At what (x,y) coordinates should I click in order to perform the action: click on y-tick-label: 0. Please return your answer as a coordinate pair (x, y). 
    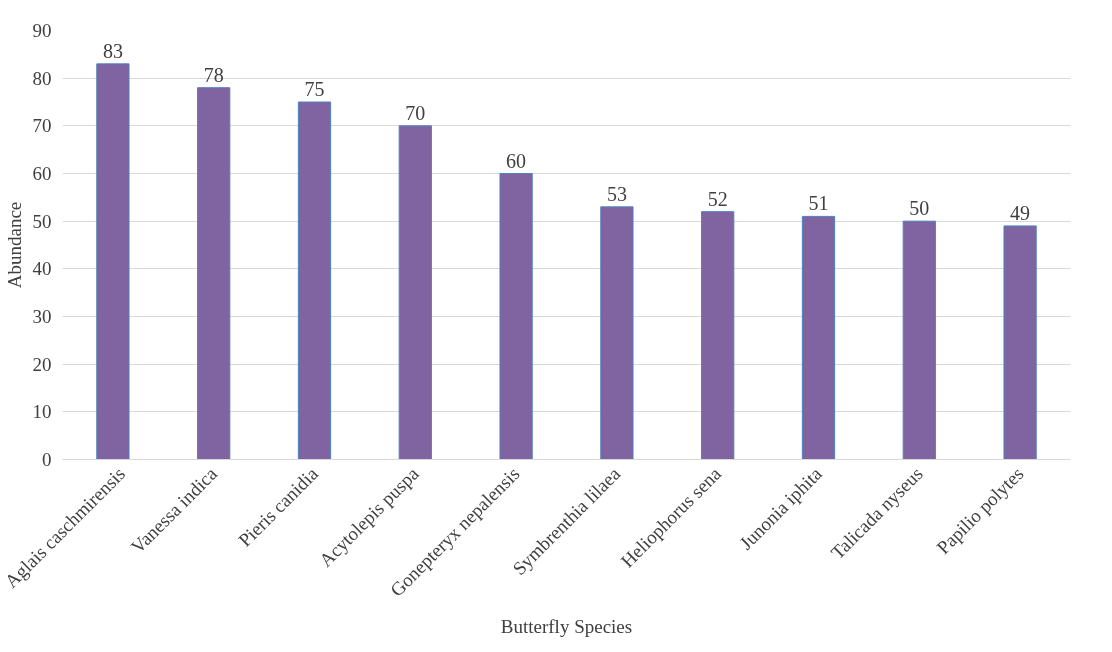
    Looking at the image, I should click on (47, 459).